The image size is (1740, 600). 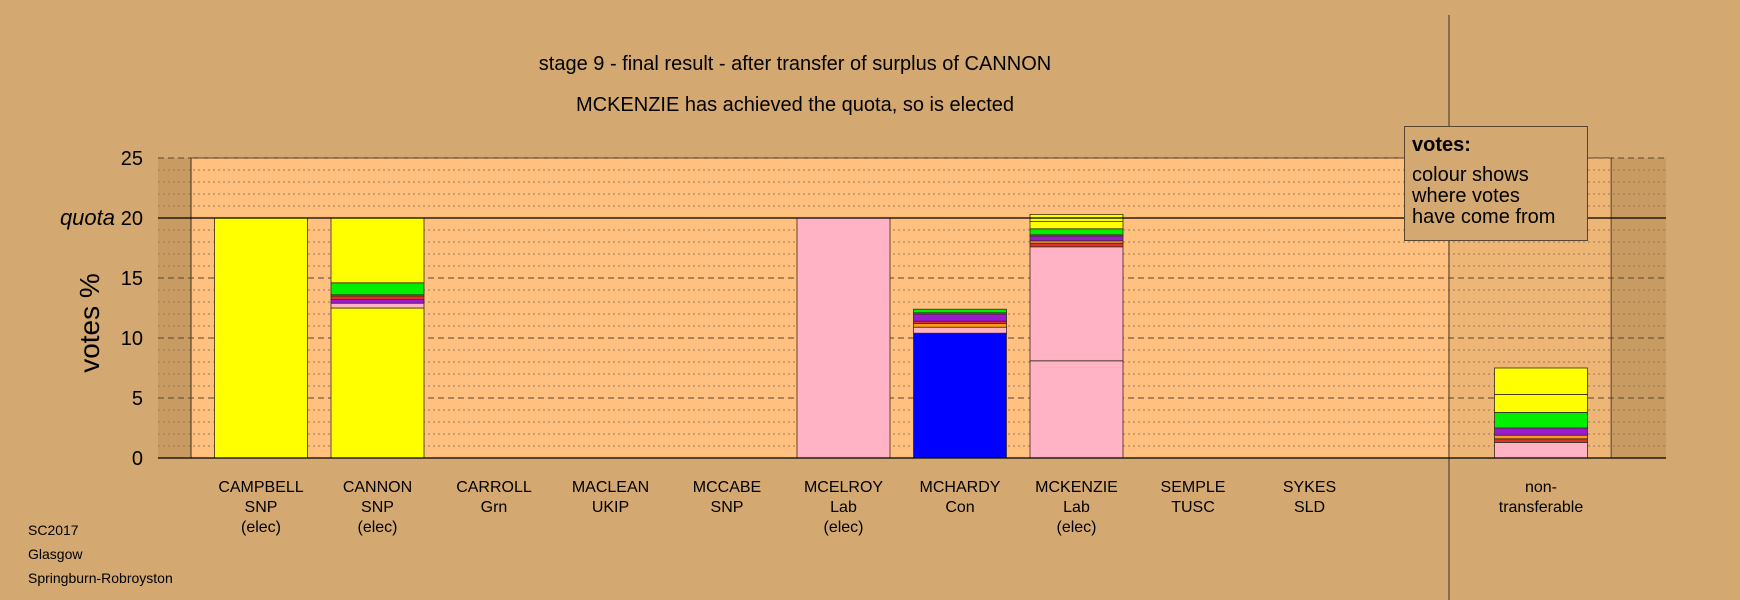 I want to click on y-tick-label: 25, so click(x=132, y=159).